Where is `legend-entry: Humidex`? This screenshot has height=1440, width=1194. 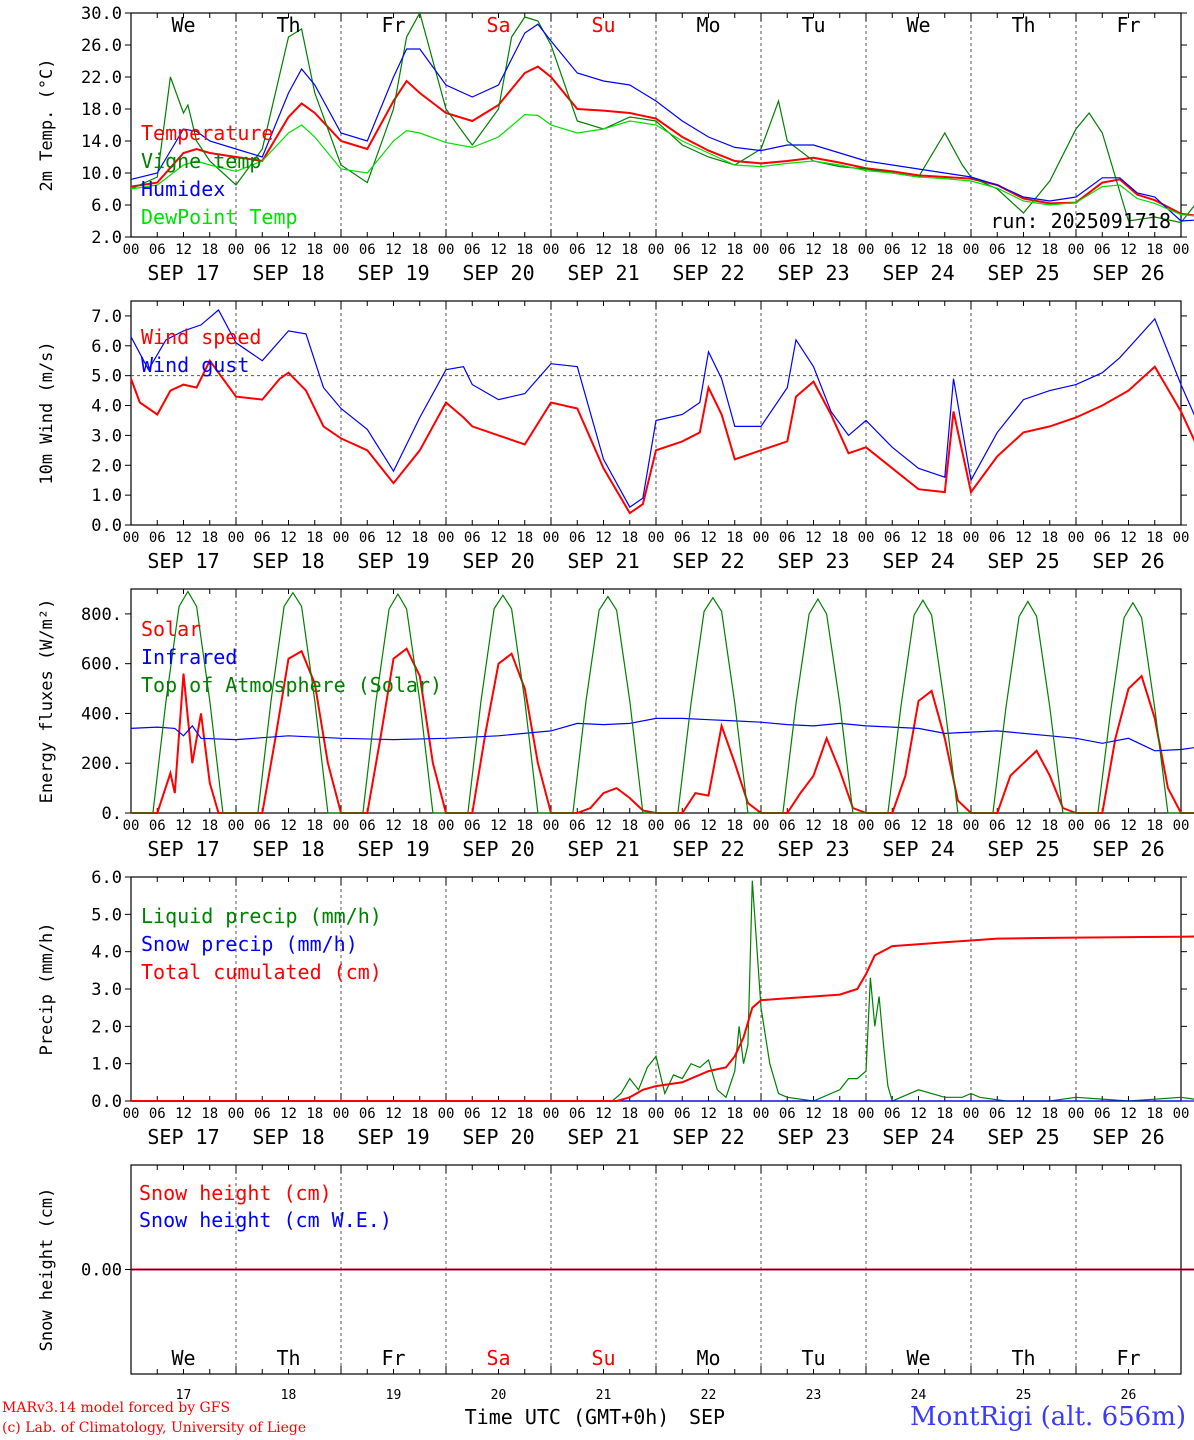 legend-entry: Humidex is located at coordinates (183, 189).